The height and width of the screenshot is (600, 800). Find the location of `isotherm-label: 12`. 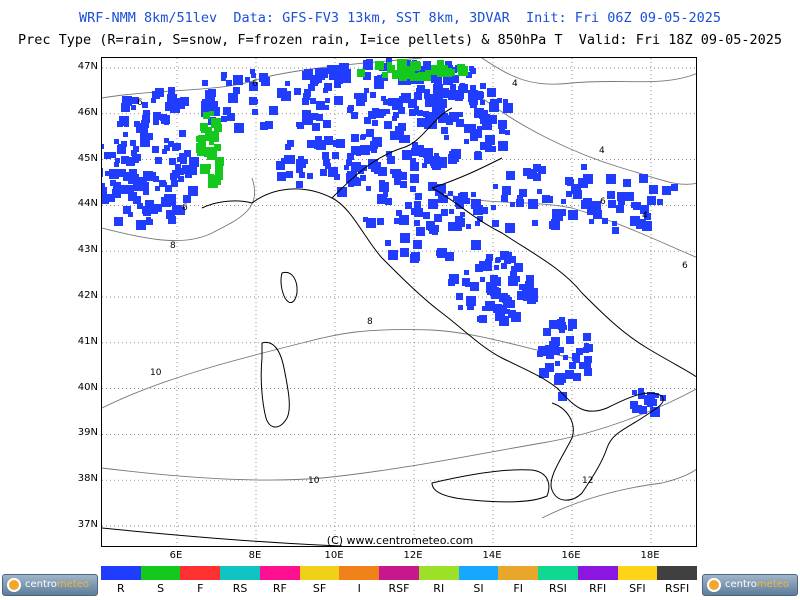

isotherm-label: 12 is located at coordinates (587, 481).